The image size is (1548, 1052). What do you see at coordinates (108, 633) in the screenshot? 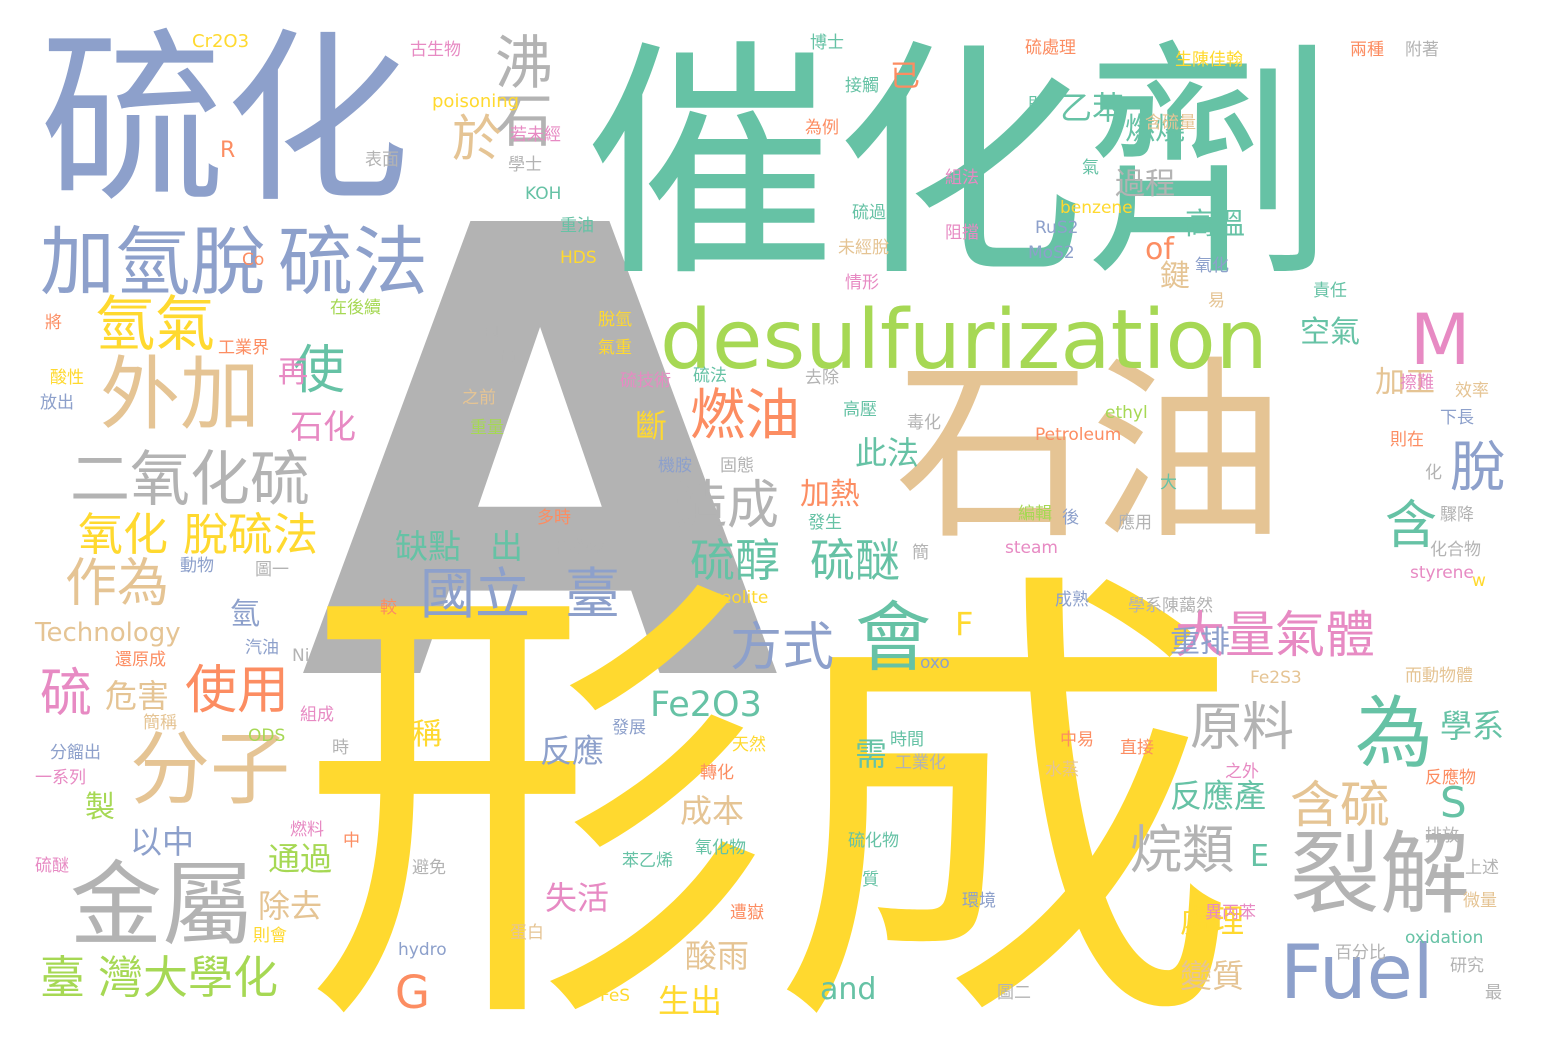
I see `word: Technology` at bounding box center [108, 633].